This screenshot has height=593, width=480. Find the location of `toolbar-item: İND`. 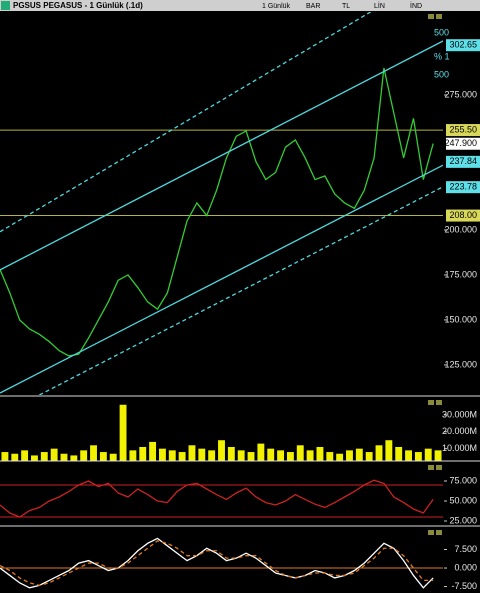

toolbar-item: İND is located at coordinates (416, 5).